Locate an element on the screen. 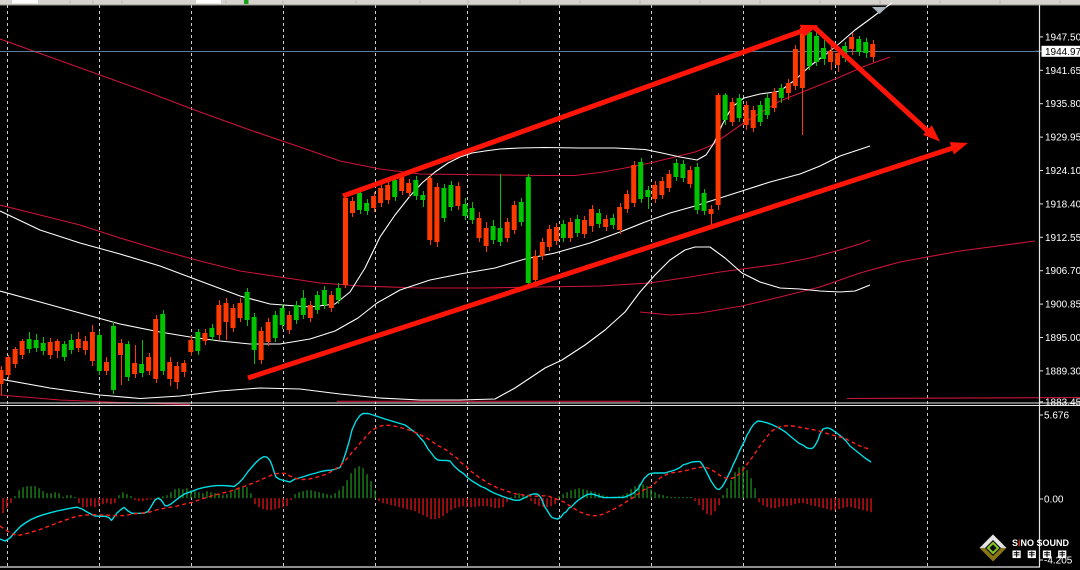 This screenshot has width=1080, height=570. svg-text: 1912.55 is located at coordinates (1062, 238).